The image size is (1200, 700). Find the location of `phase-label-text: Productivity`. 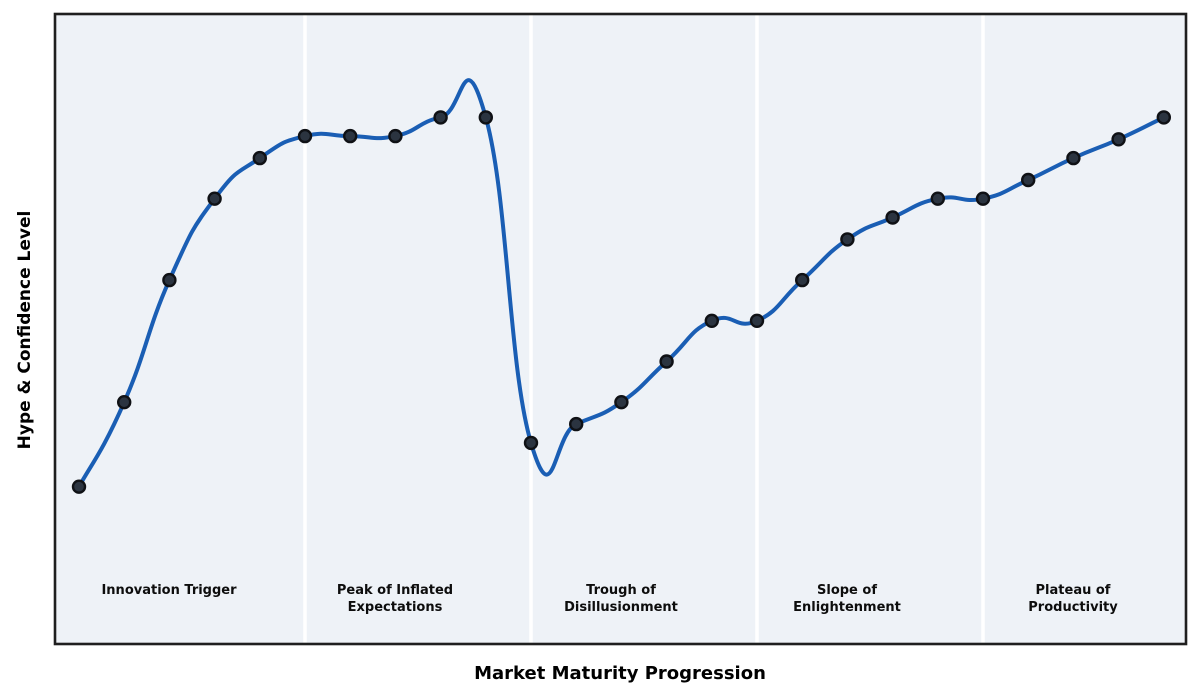

phase-label-text: Productivity is located at coordinates (1073, 607).